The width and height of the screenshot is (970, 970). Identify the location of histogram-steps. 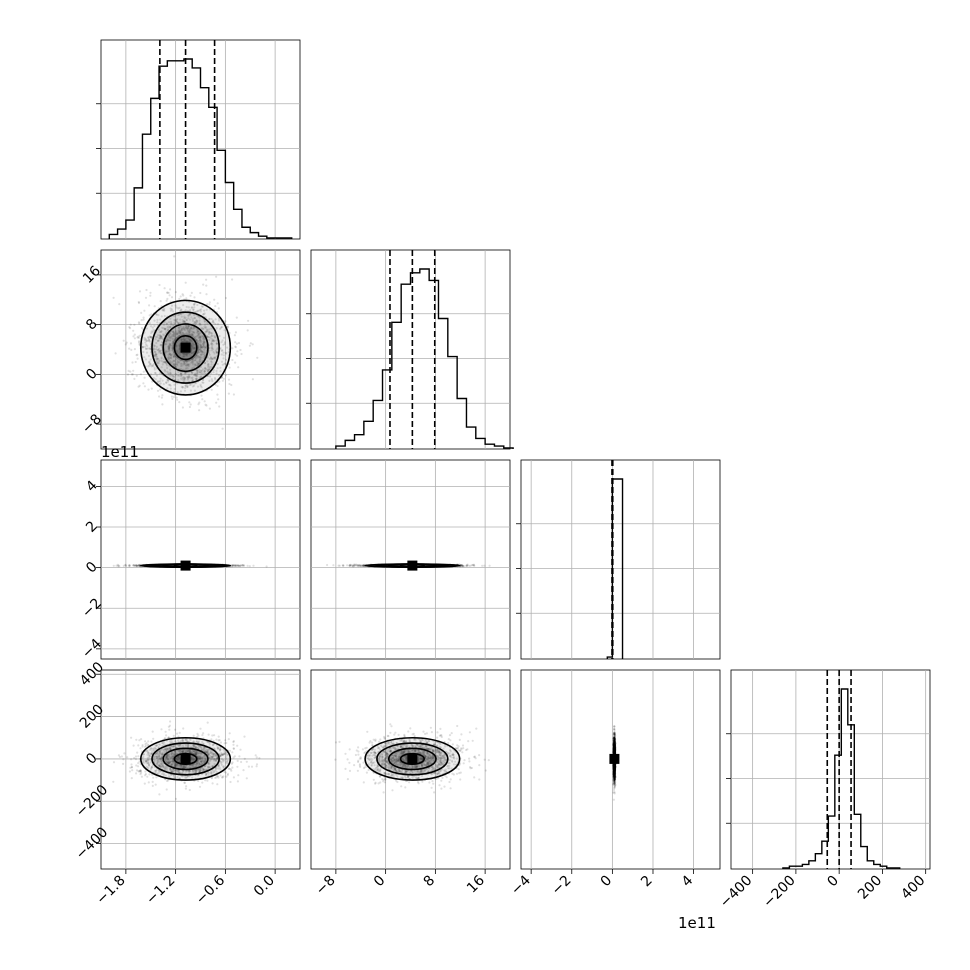
(424, 358).